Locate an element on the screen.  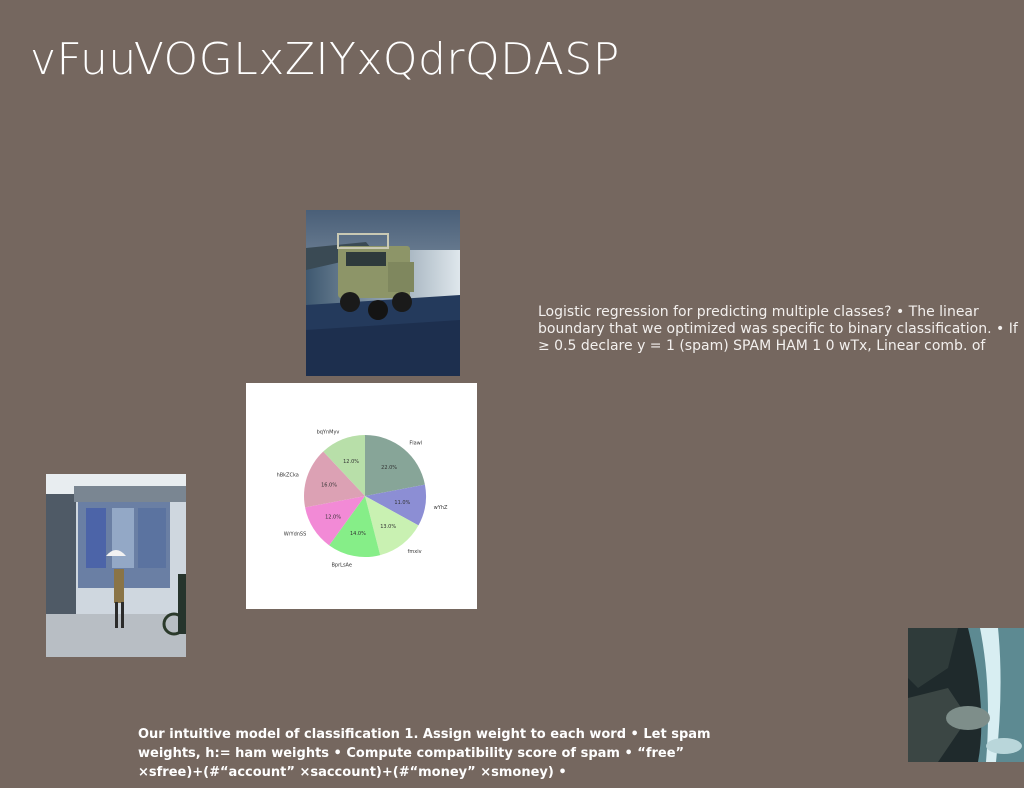
pie-category-label: BprLsAe is located at coordinates (342, 565).